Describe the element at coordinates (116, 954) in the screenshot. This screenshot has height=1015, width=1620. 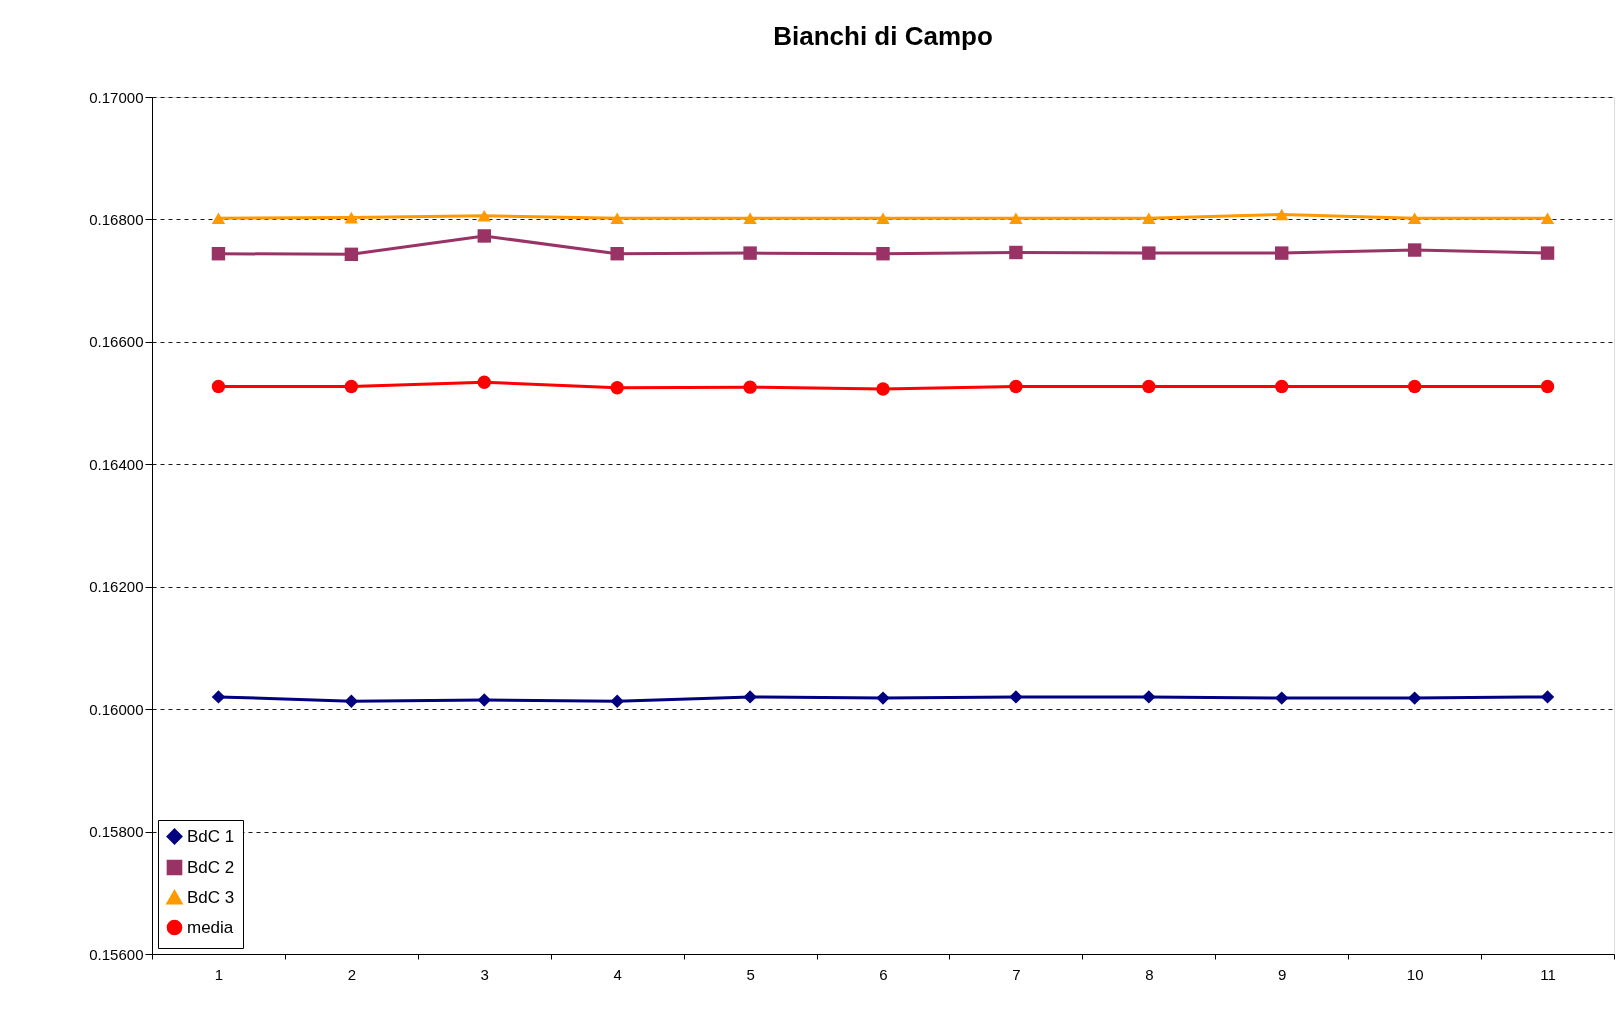
I see `y-tick-label: 0.15600` at that location.